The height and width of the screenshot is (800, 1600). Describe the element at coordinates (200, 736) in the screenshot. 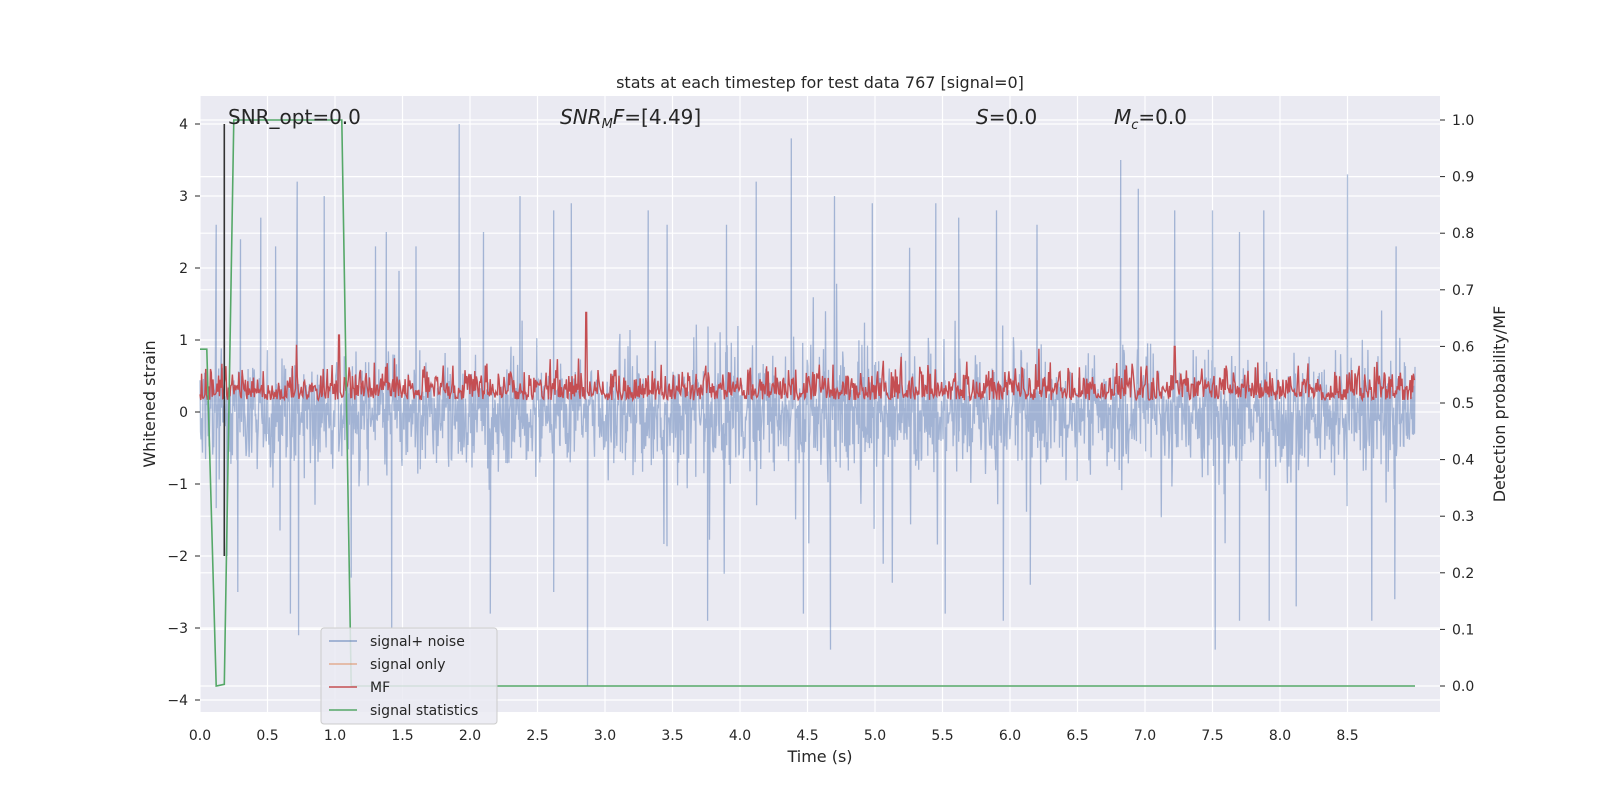

I see `x-tick-label-0: 0.0` at that location.